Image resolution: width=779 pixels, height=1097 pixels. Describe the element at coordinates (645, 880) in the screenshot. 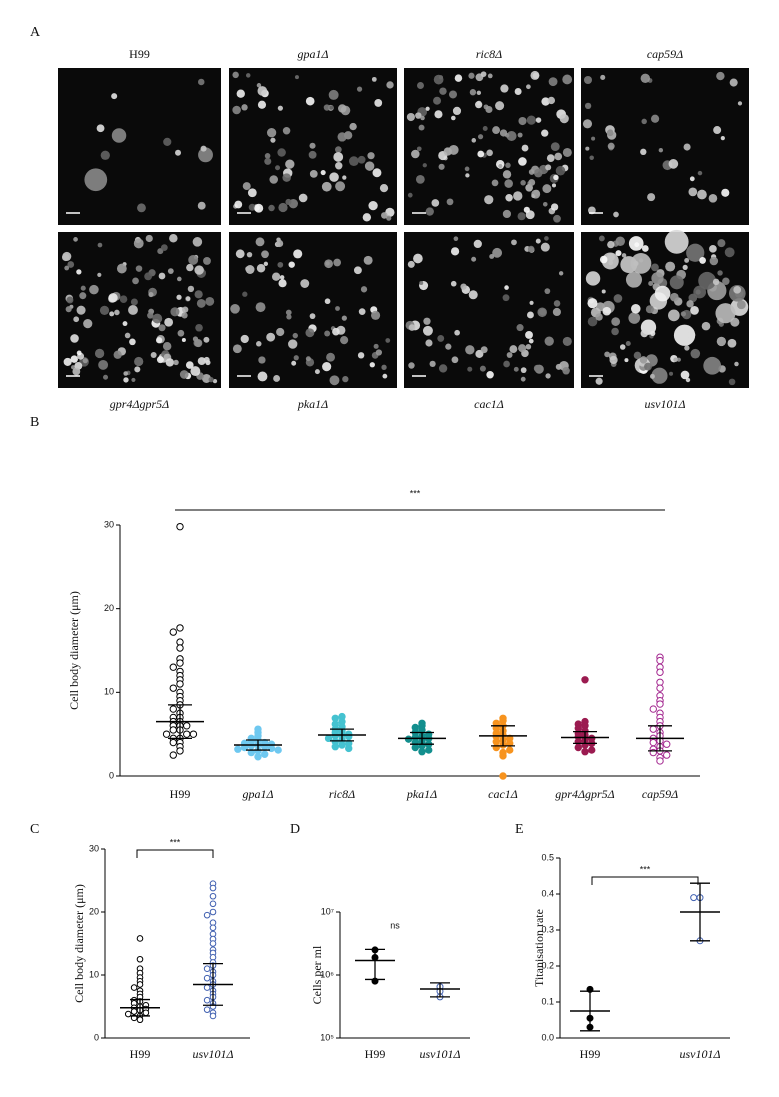

I see `significance-bracket` at that location.